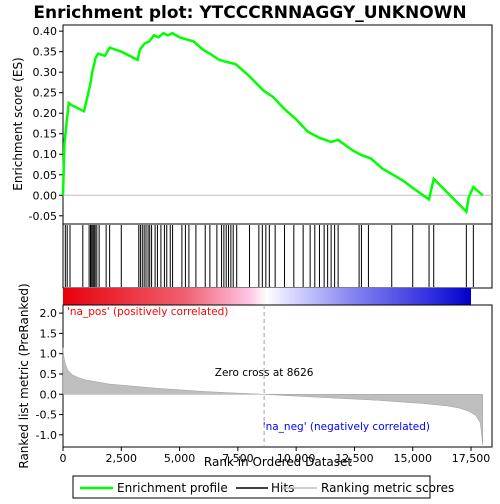  I want to click on x-tick-label: 5,000, so click(180, 458).